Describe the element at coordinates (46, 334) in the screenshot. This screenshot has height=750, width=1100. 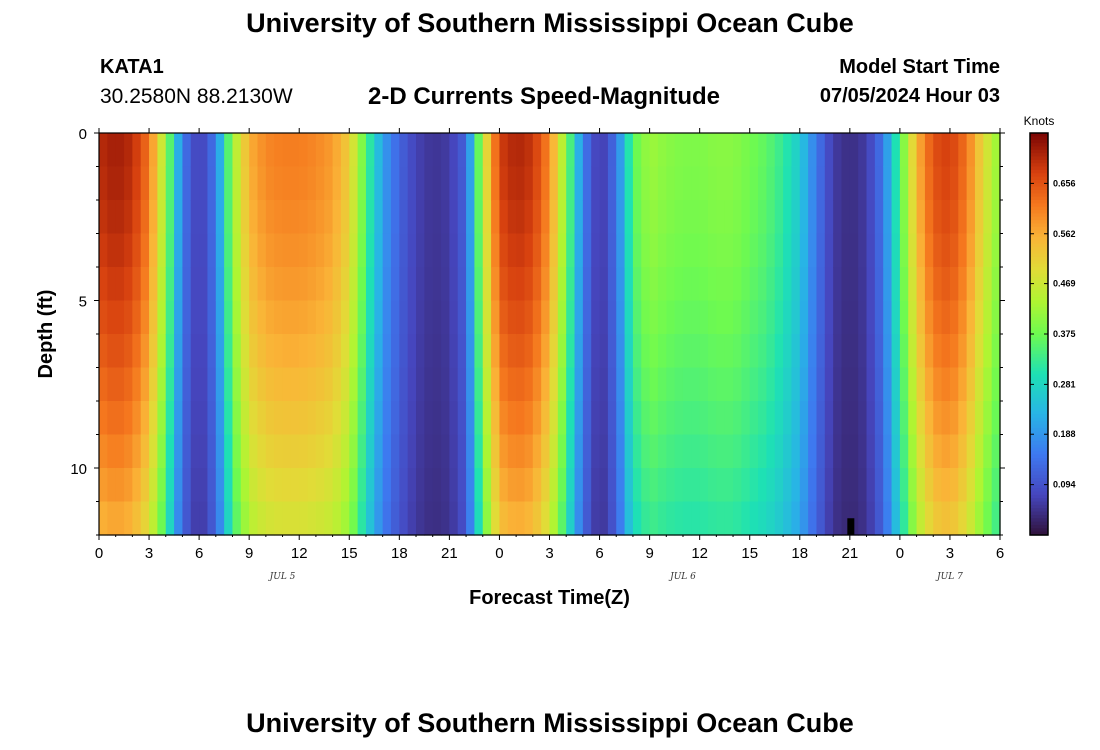
I see `y-axis-title: Depth (ft)` at that location.